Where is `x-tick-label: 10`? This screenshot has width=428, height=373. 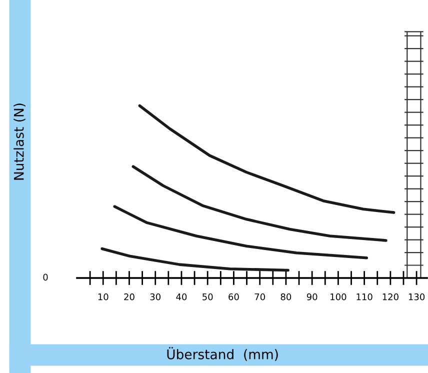
x-tick-label: 10 is located at coordinates (103, 296).